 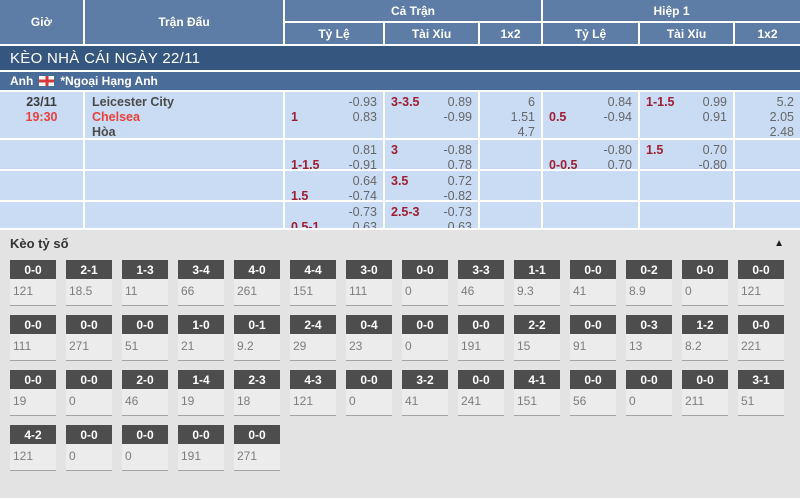 I want to click on 1x2-odd-value: 4.7, so click(x=526, y=131).